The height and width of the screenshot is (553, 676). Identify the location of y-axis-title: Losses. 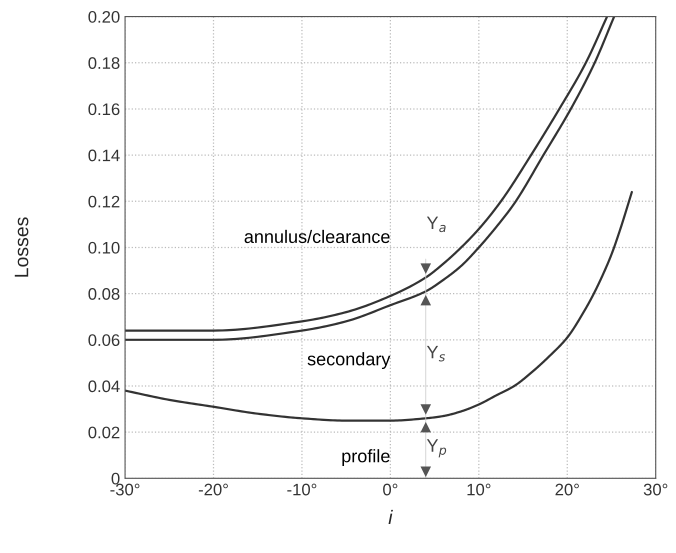
(21, 247).